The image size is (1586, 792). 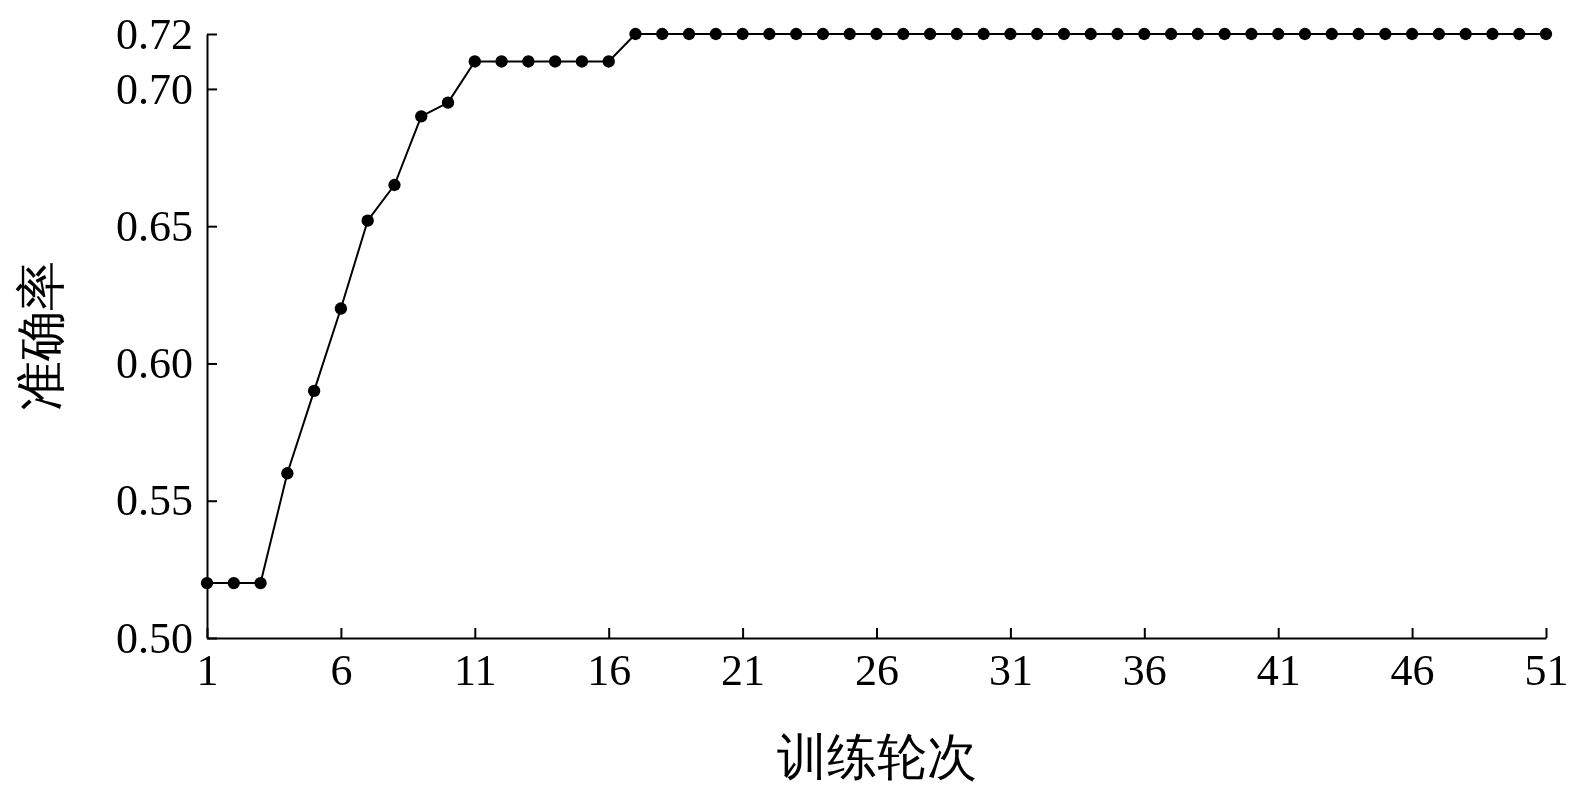 What do you see at coordinates (207, 671) in the screenshot?
I see `x-tick-label: 1` at bounding box center [207, 671].